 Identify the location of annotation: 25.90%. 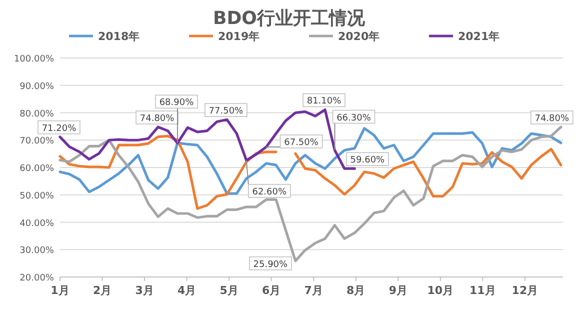
(270, 265).